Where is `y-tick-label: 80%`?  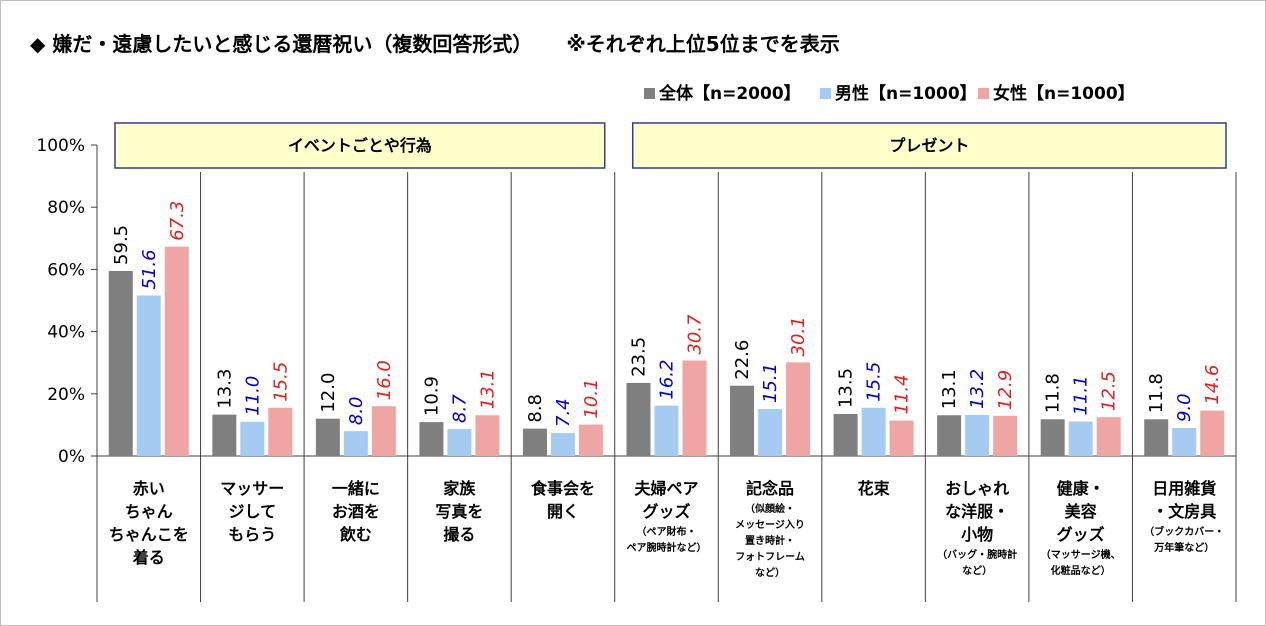 y-tick-label: 80% is located at coordinates (66, 208).